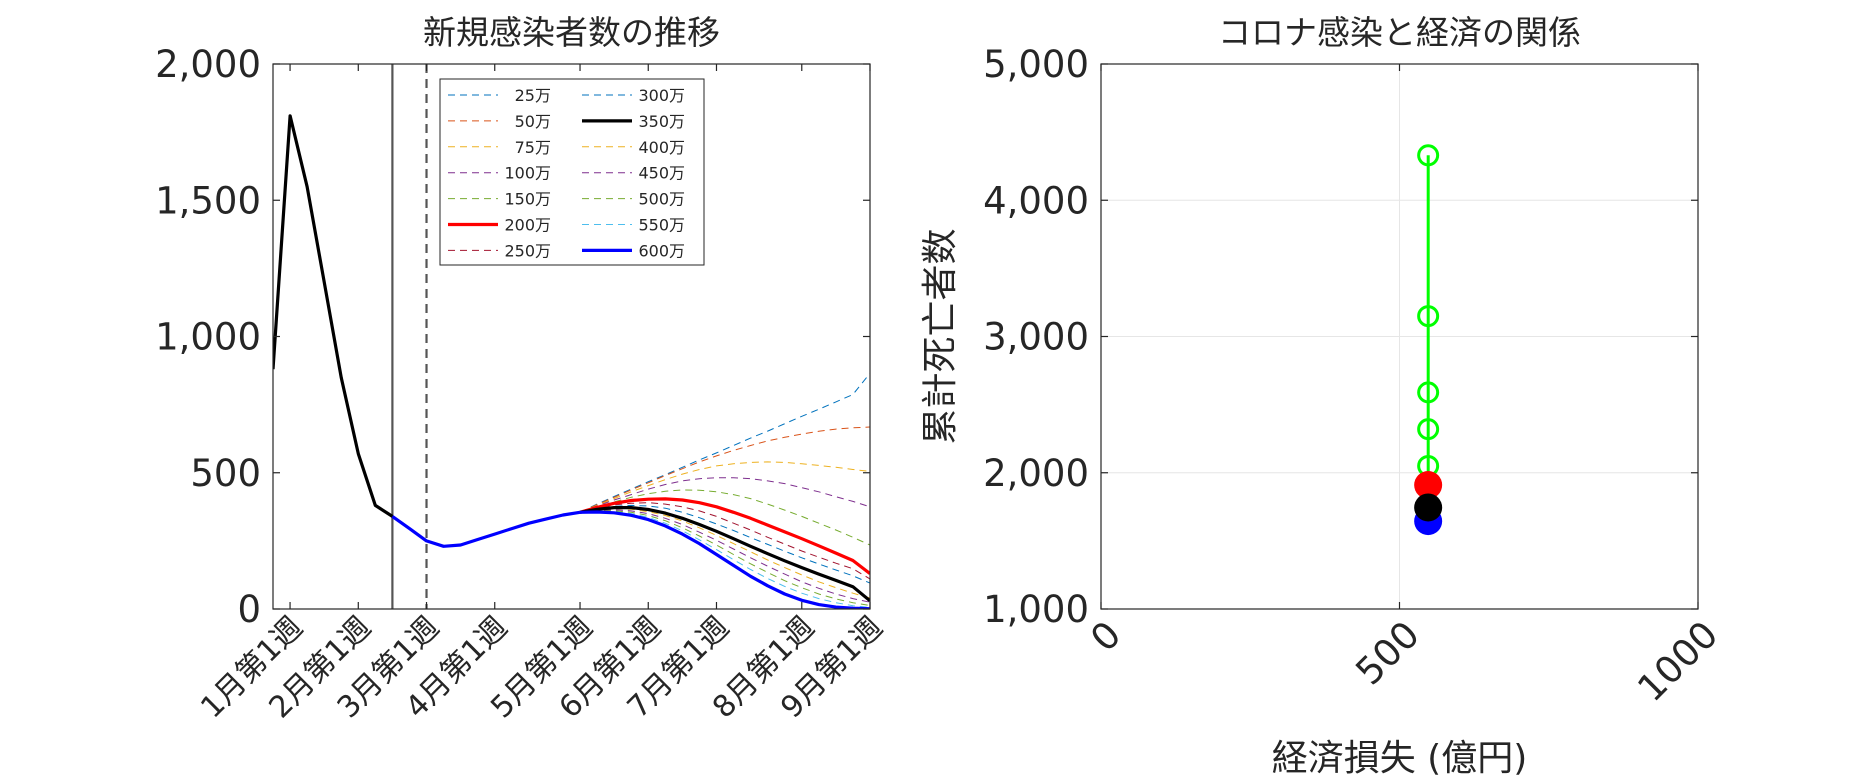 This screenshot has width=1875, height=781. I want to click on history-line, so click(333, 316).